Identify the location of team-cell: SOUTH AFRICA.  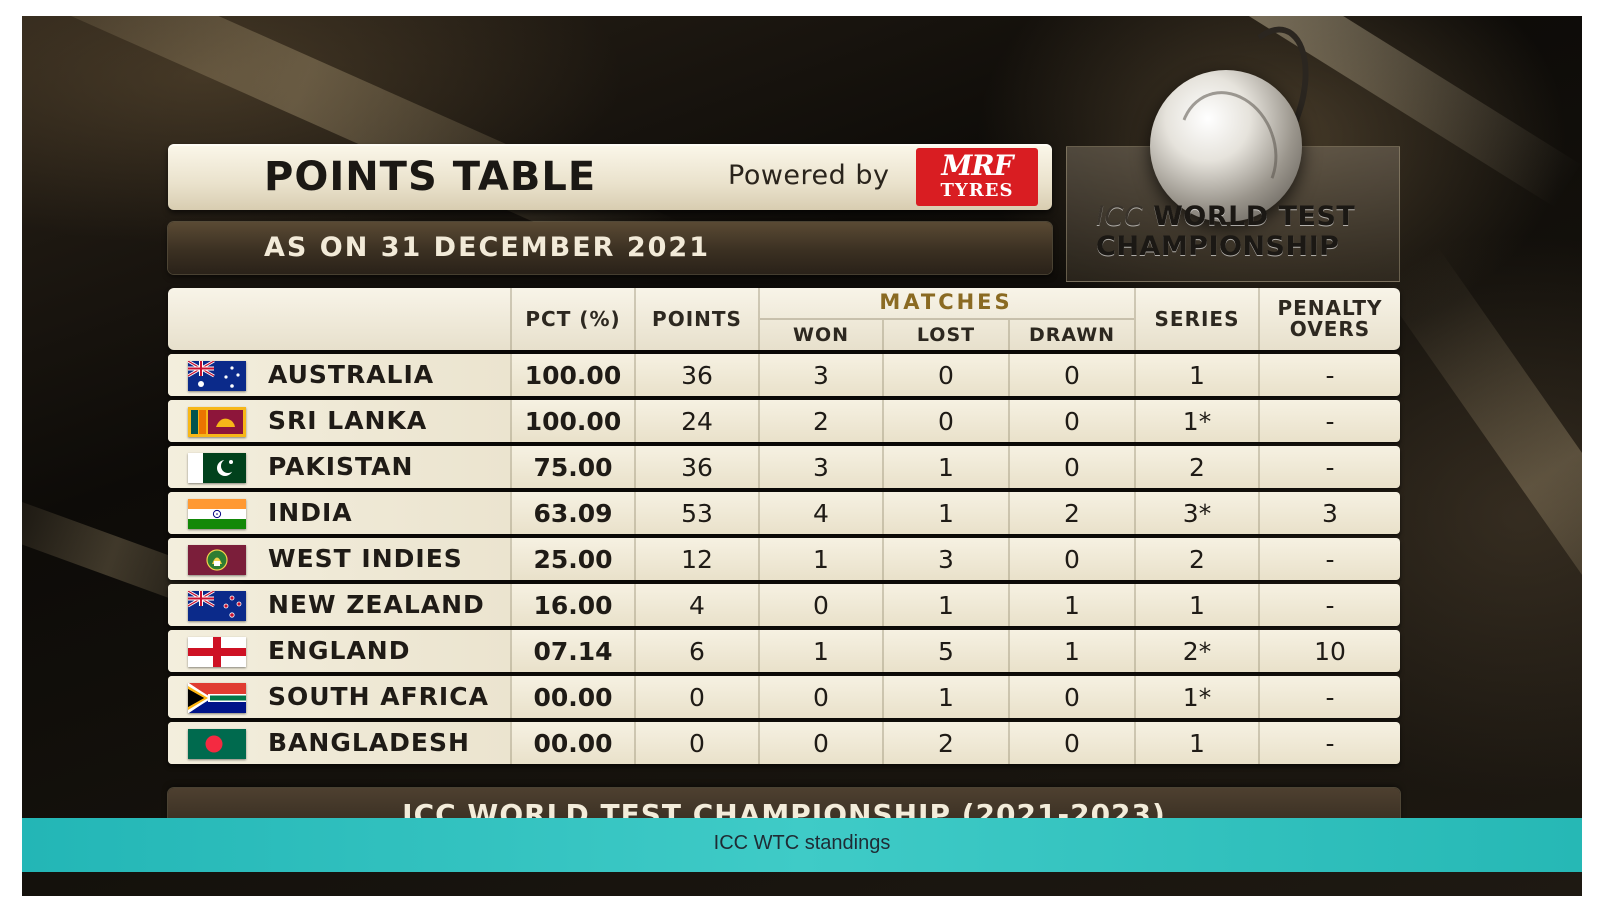
(339, 697).